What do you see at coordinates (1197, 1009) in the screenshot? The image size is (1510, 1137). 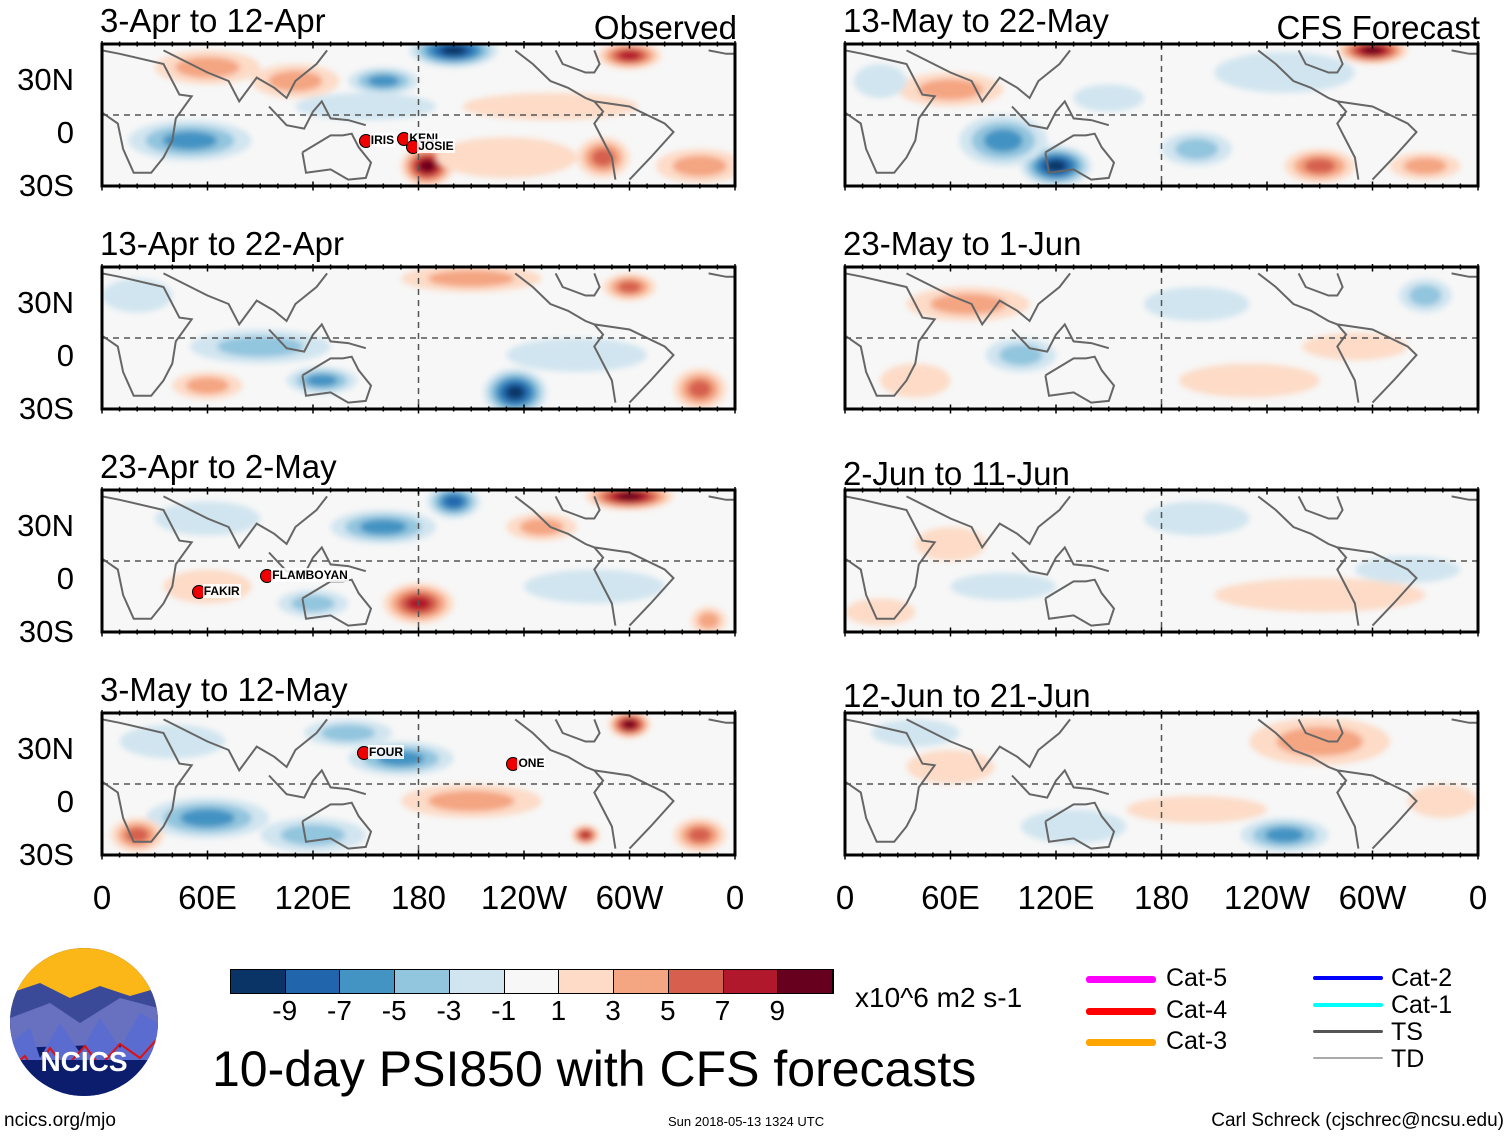 I see `legend-label: Cat-4` at bounding box center [1197, 1009].